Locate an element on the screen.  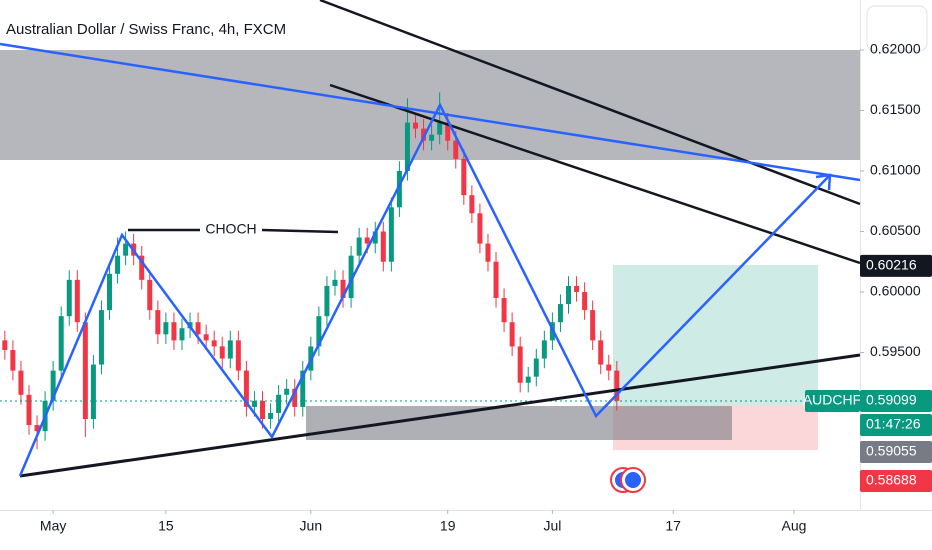
demand-zone is located at coordinates (519, 423).